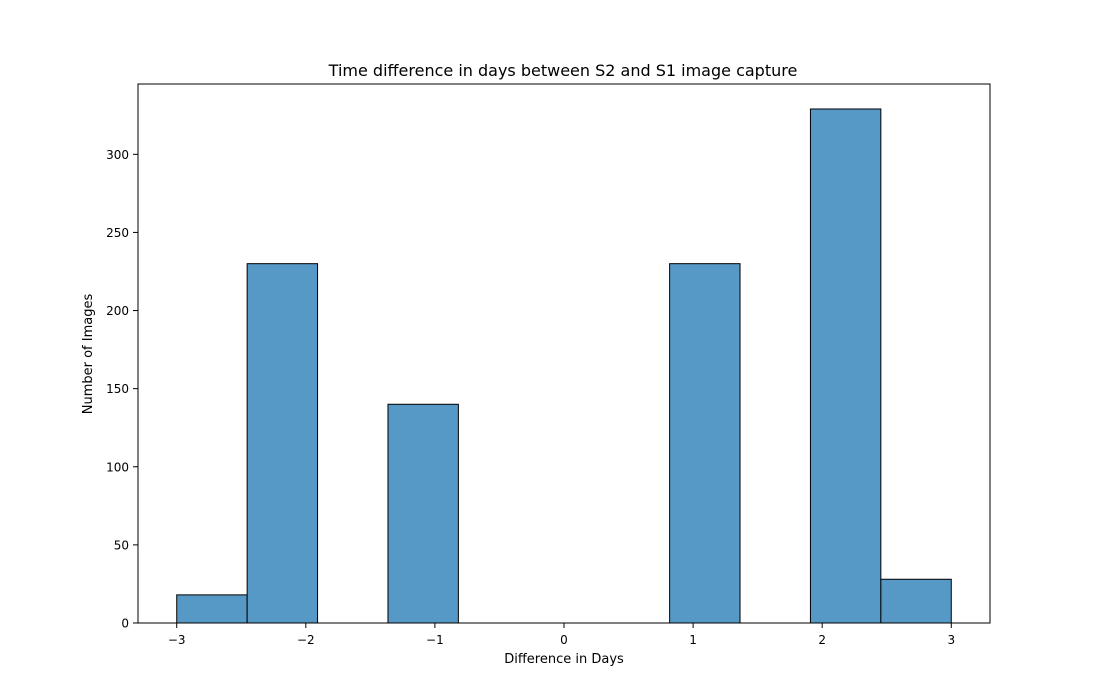 The image size is (1100, 700). What do you see at coordinates (564, 640) in the screenshot?
I see `x-tick-label: 0` at bounding box center [564, 640].